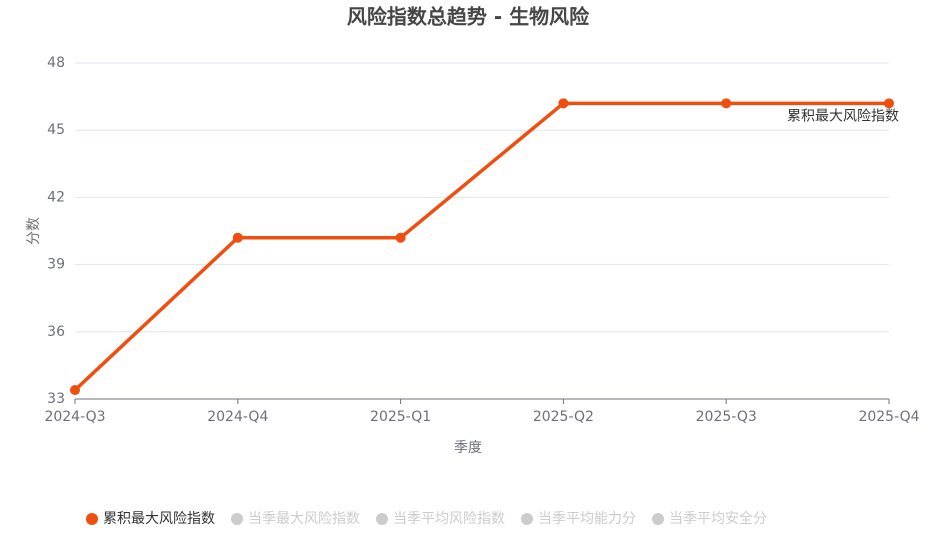  Describe the element at coordinates (56, 265) in the screenshot. I see `y-tick-label: 39` at that location.